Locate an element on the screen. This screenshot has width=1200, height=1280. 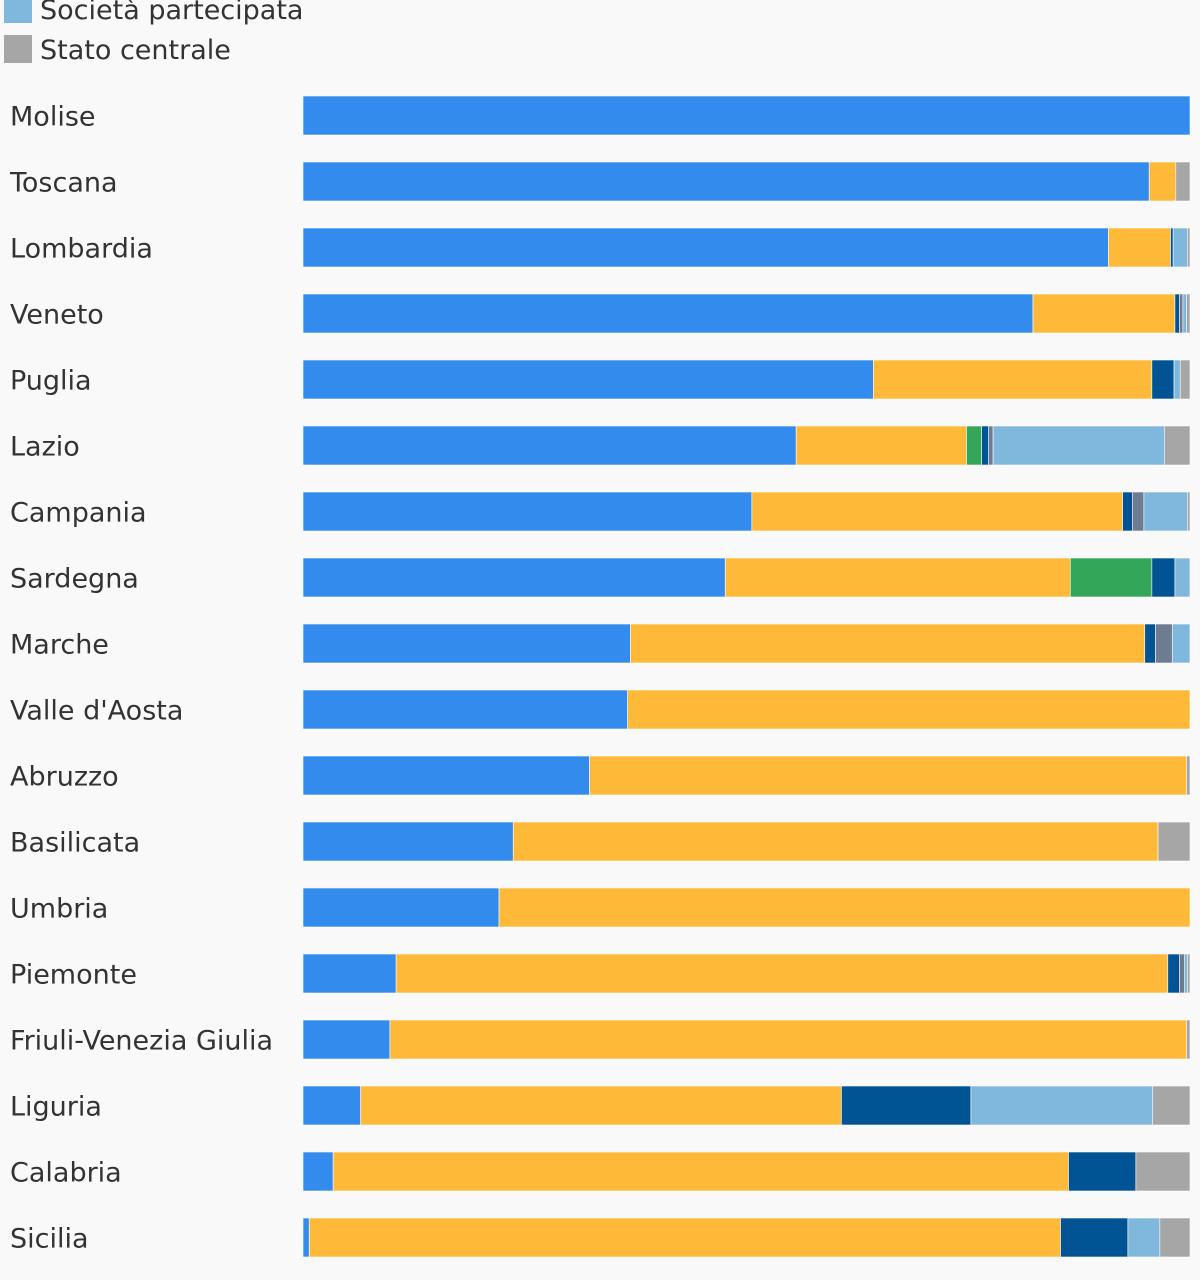
category-label-basilicata: Basilicata is located at coordinates (75, 843).